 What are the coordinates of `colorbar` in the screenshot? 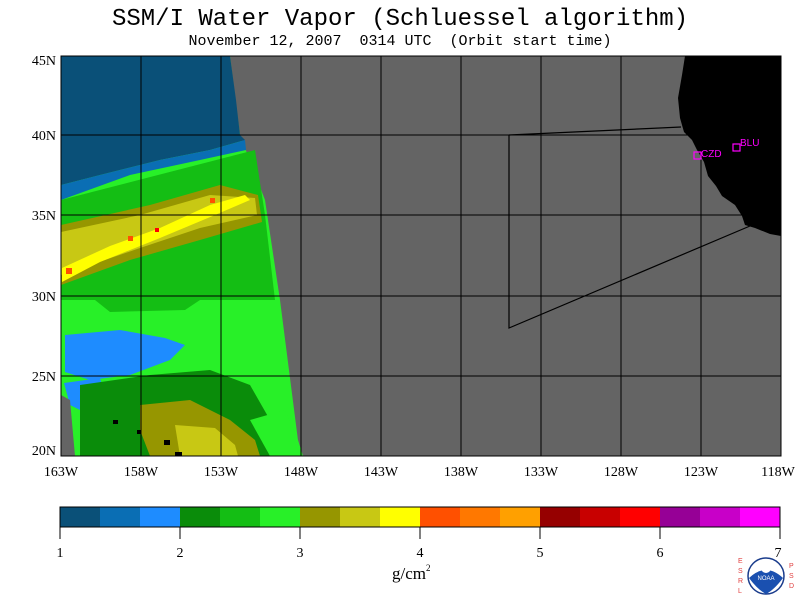 It's located at (420, 517).